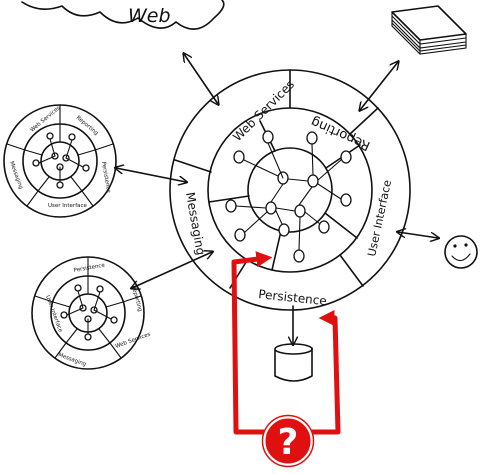  I want to click on red-question-arrows, so click(286, 343).